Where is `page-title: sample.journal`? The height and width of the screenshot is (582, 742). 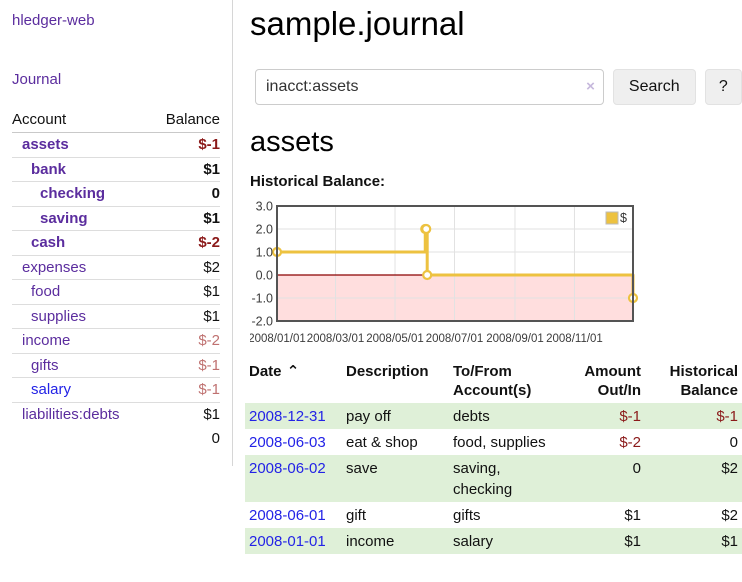 page-title: sample.journal is located at coordinates (357, 23).